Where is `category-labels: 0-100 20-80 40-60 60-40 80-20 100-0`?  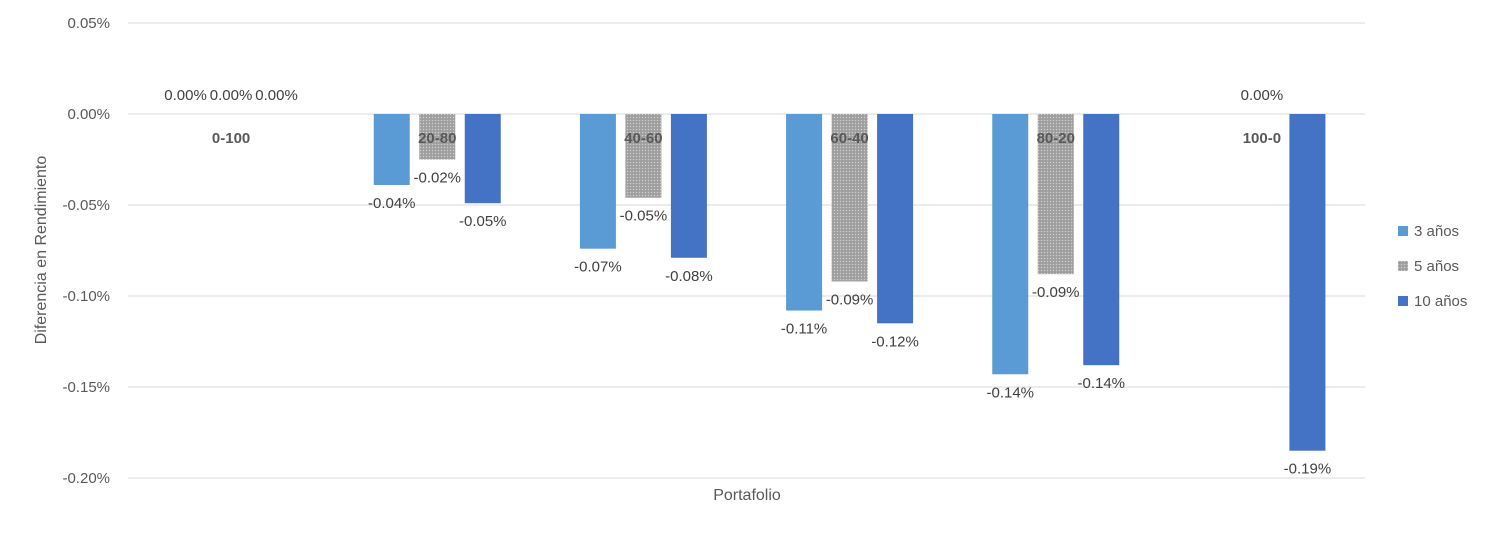 category-labels: 0-100 20-80 40-60 60-40 80-20 100-0 is located at coordinates (746, 138).